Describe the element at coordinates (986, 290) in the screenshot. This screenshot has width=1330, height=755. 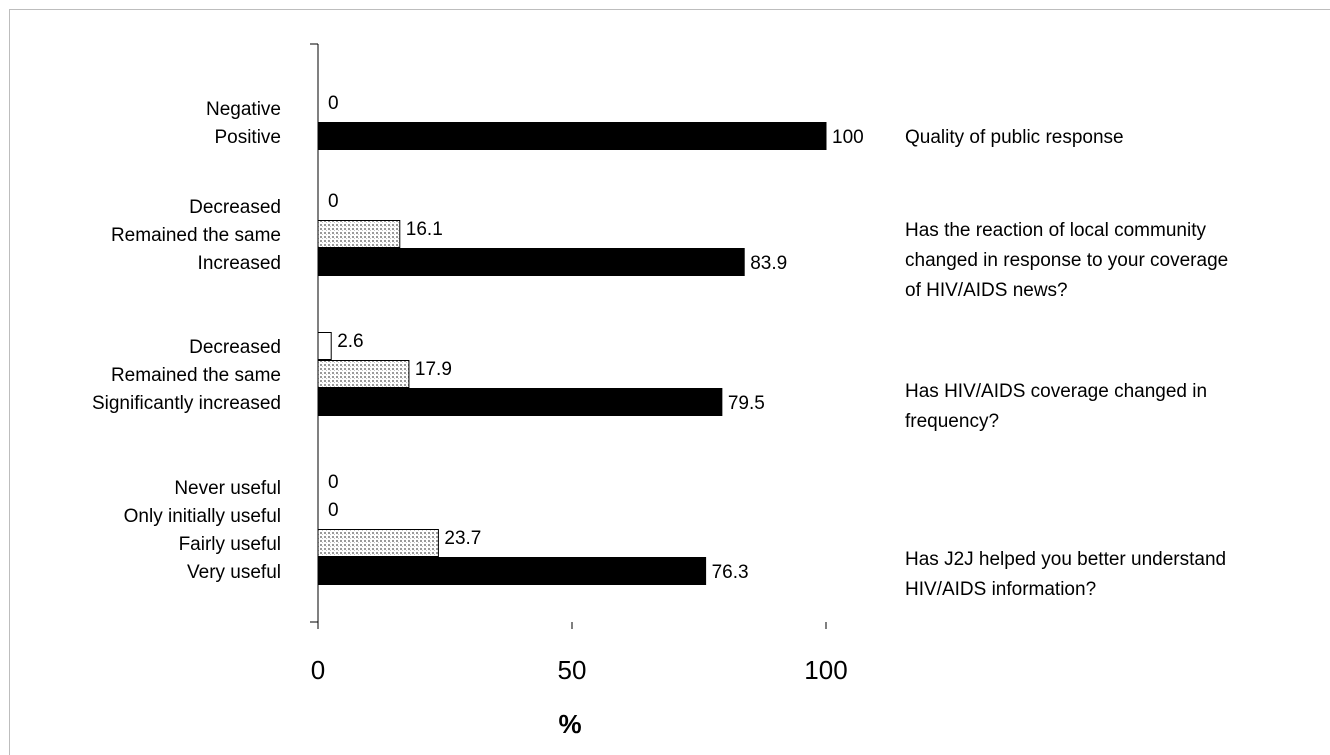
I see `question-label: of HIV/AIDS news?` at that location.